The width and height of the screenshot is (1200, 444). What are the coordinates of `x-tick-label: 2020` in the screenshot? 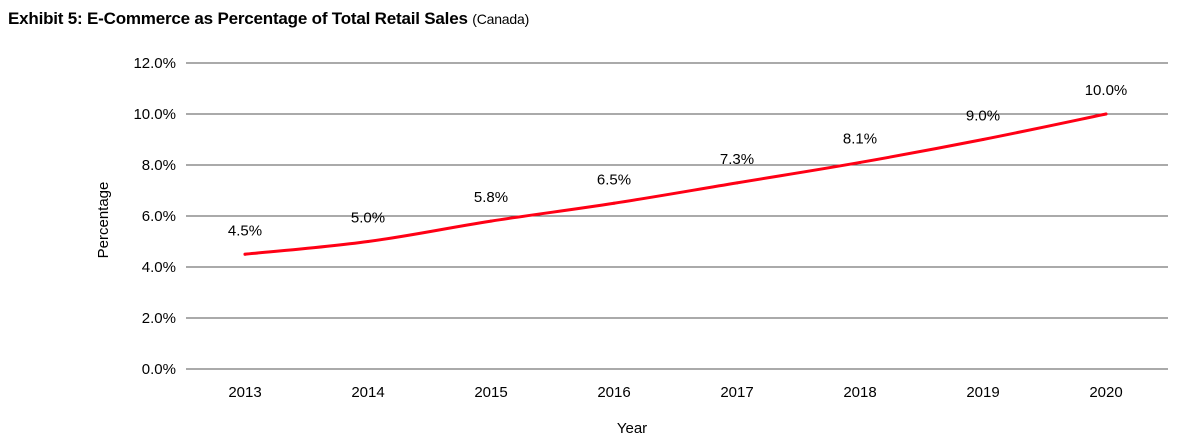 It's located at (1105, 392).